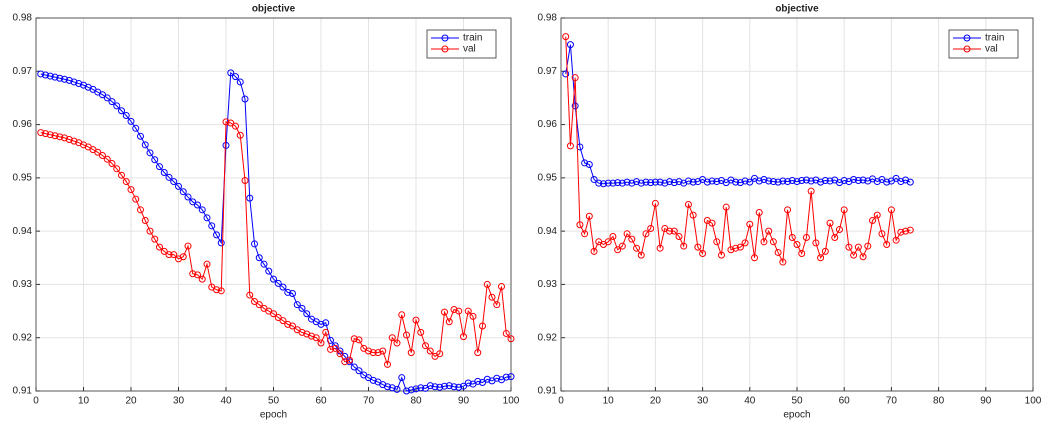 This screenshot has height=430, width=1044. What do you see at coordinates (548, 124) in the screenshot?
I see `y-tick-label: 0.96` at bounding box center [548, 124].